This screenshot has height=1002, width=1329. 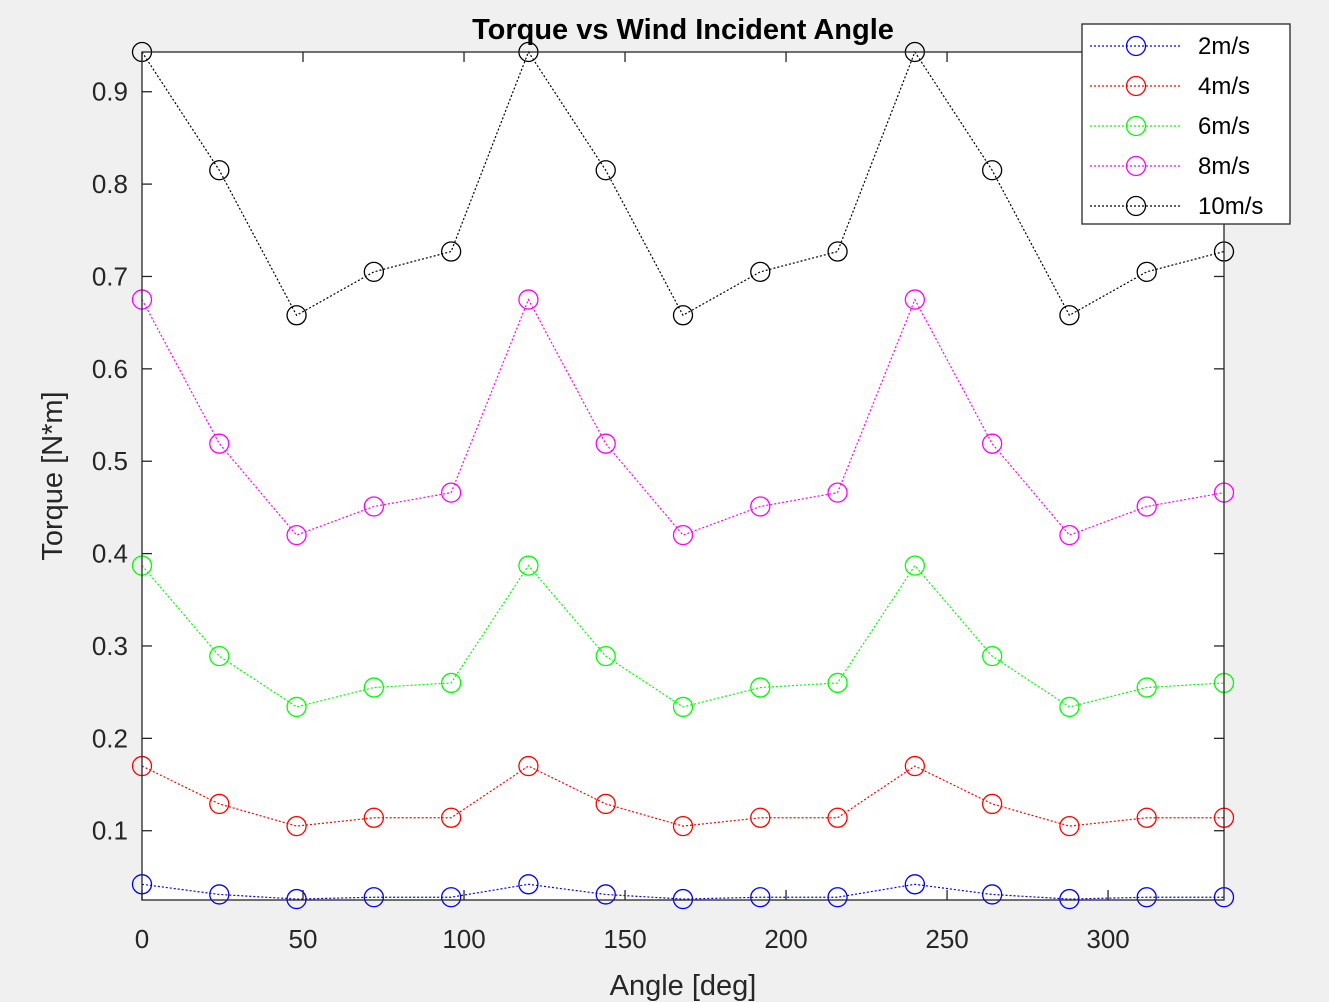 I want to click on y-axis-label: Torque [N*m], so click(x=53, y=475).